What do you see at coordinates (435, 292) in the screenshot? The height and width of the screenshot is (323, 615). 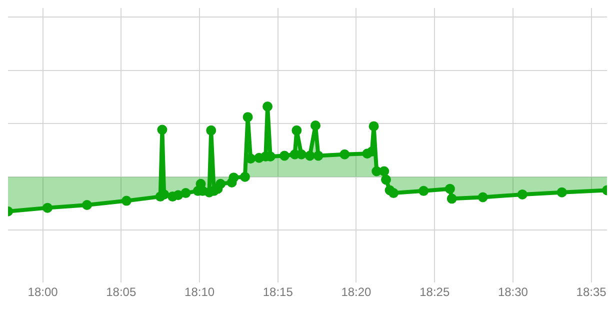 I see `x-tick-label: 18:25` at bounding box center [435, 292].